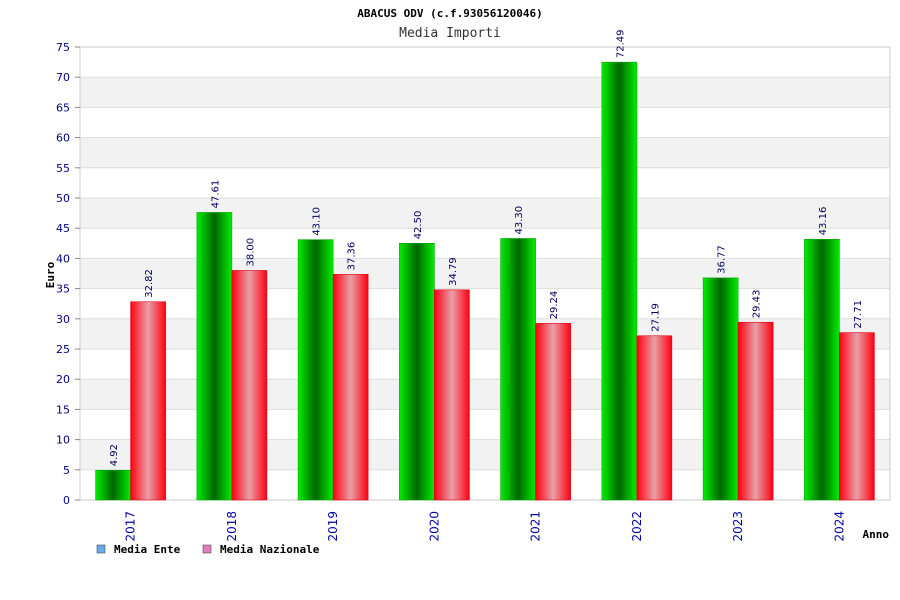  What do you see at coordinates (757, 304) in the screenshot?
I see `bar-value-label: 29.43` at bounding box center [757, 304].